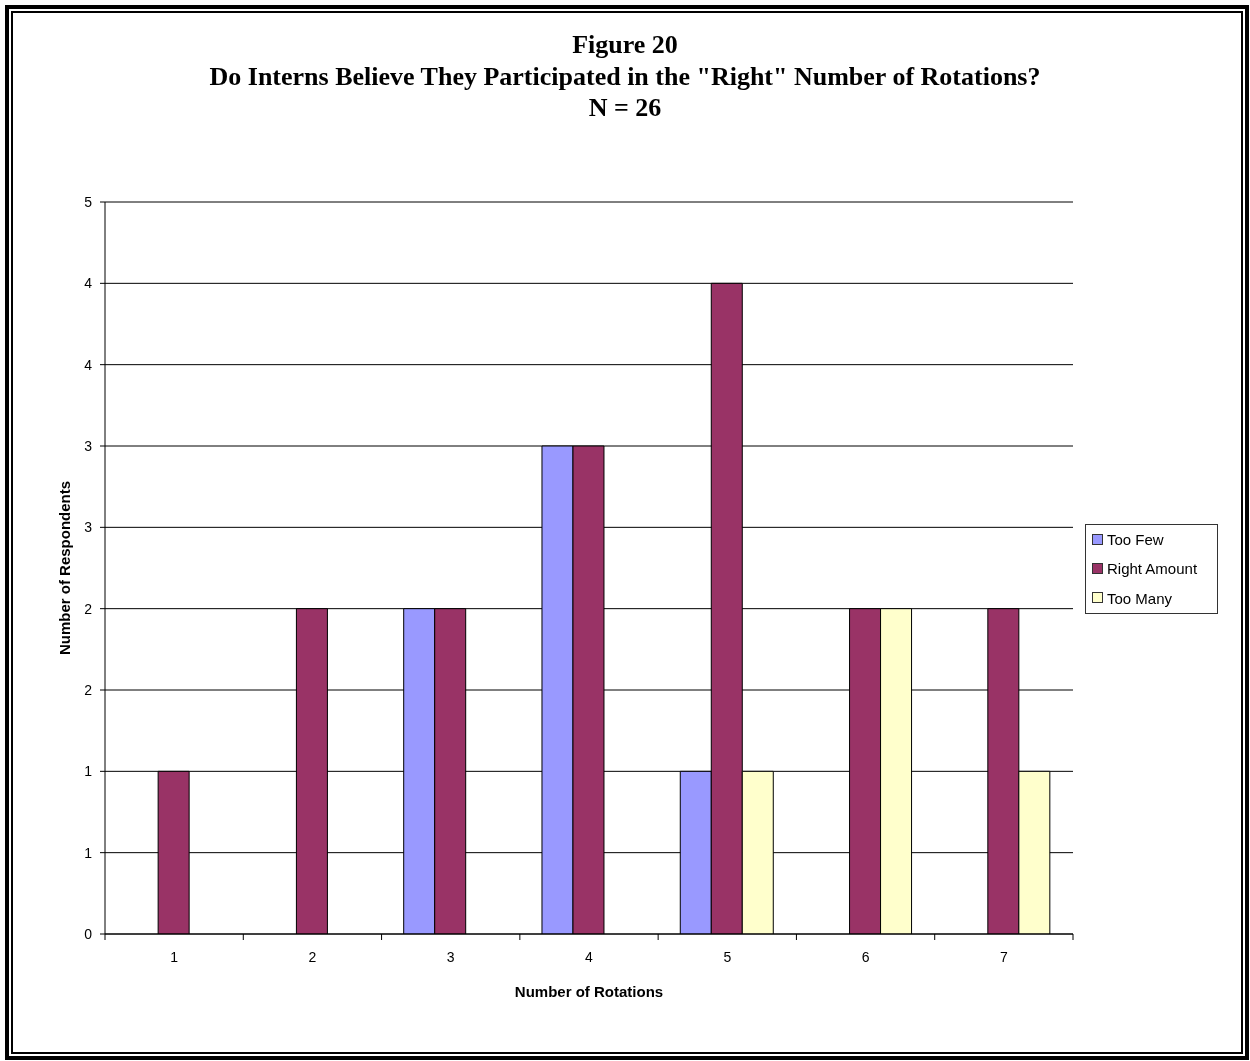 The height and width of the screenshot is (1061, 1250). Describe the element at coordinates (174, 956) in the screenshot. I see `x-tick-label: 1` at that location.